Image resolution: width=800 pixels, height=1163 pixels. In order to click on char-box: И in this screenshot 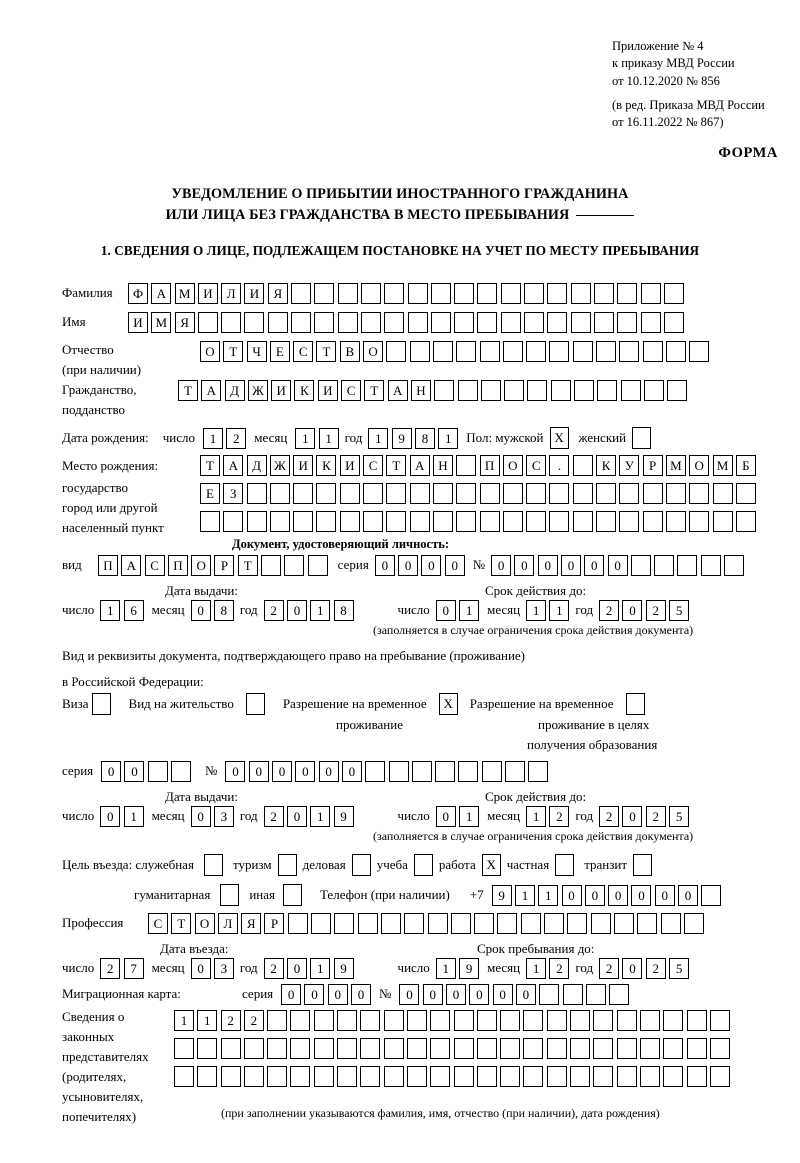, I will do `click(207, 293)`.